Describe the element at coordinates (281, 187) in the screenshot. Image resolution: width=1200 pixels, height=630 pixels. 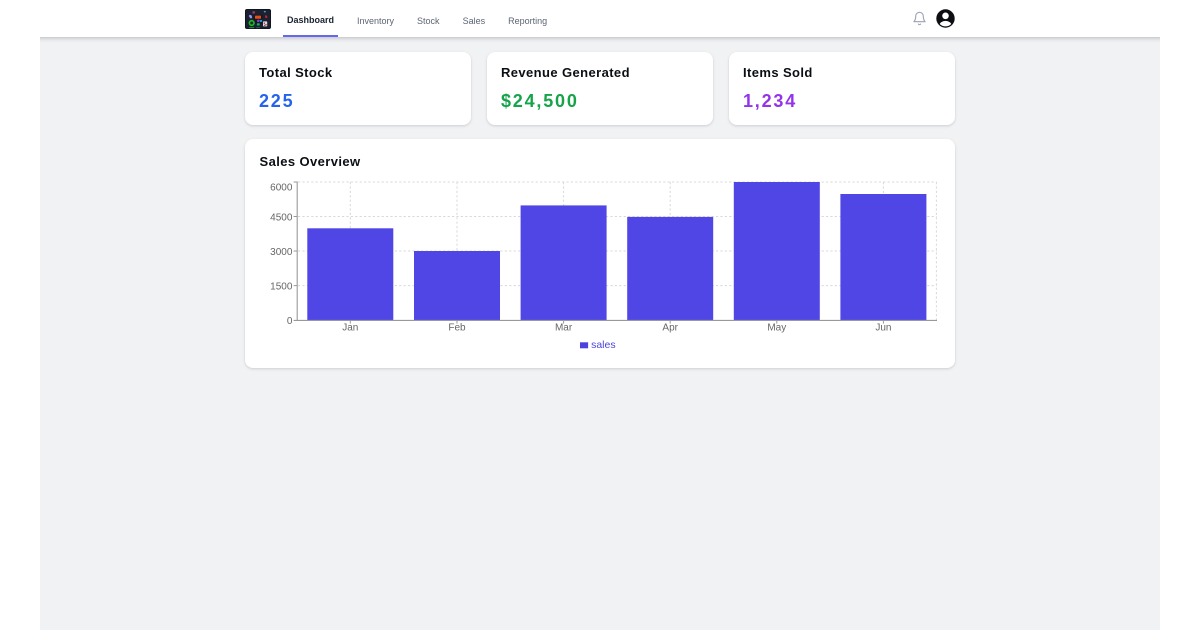
I see `svg-text: 6000` at that location.